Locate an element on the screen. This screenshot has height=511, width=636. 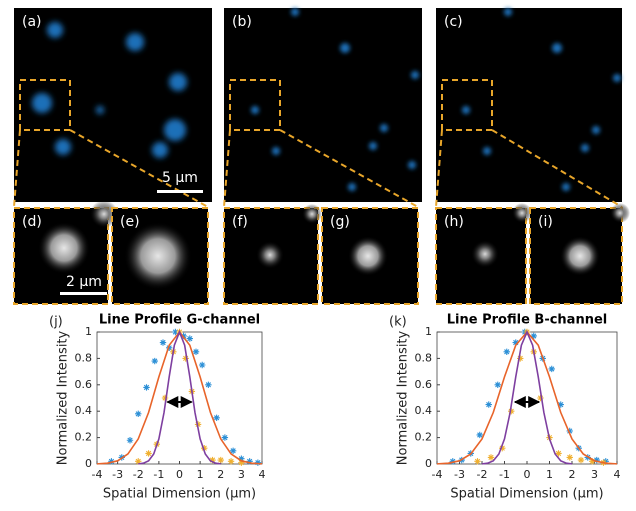
x-tick-label: 4 is located at coordinates (262, 474).